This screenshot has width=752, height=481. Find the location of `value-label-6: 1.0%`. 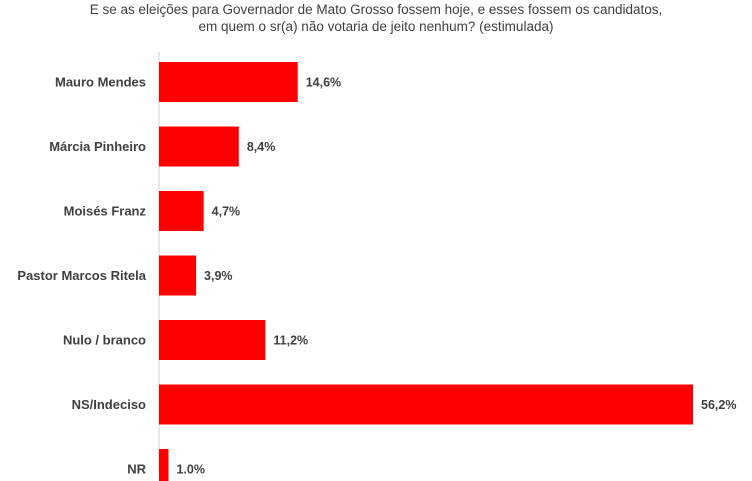

value-label-6: 1.0% is located at coordinates (191, 470).